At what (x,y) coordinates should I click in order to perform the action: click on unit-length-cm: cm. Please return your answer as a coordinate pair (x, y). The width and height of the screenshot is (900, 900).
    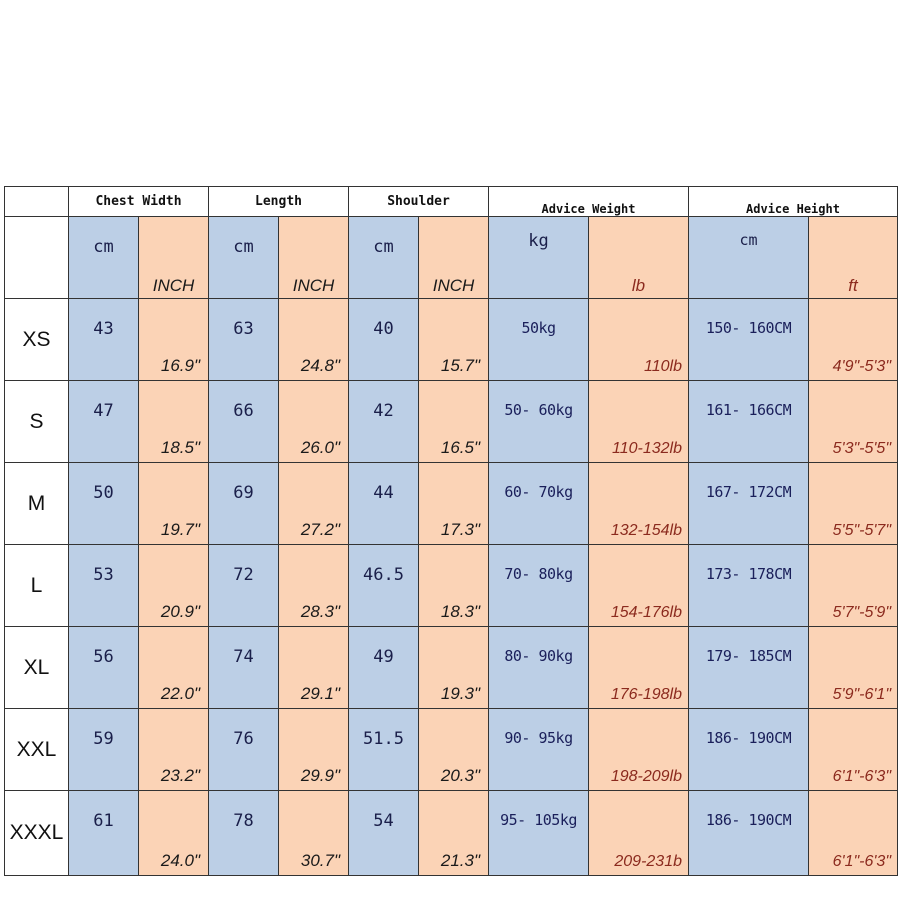
    Looking at the image, I should click on (243, 257).